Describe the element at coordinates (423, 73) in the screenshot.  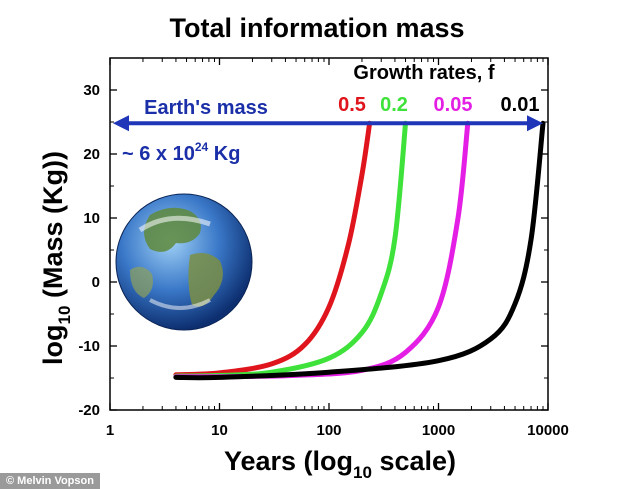
I see `legend-title: Growth rates, f` at that location.